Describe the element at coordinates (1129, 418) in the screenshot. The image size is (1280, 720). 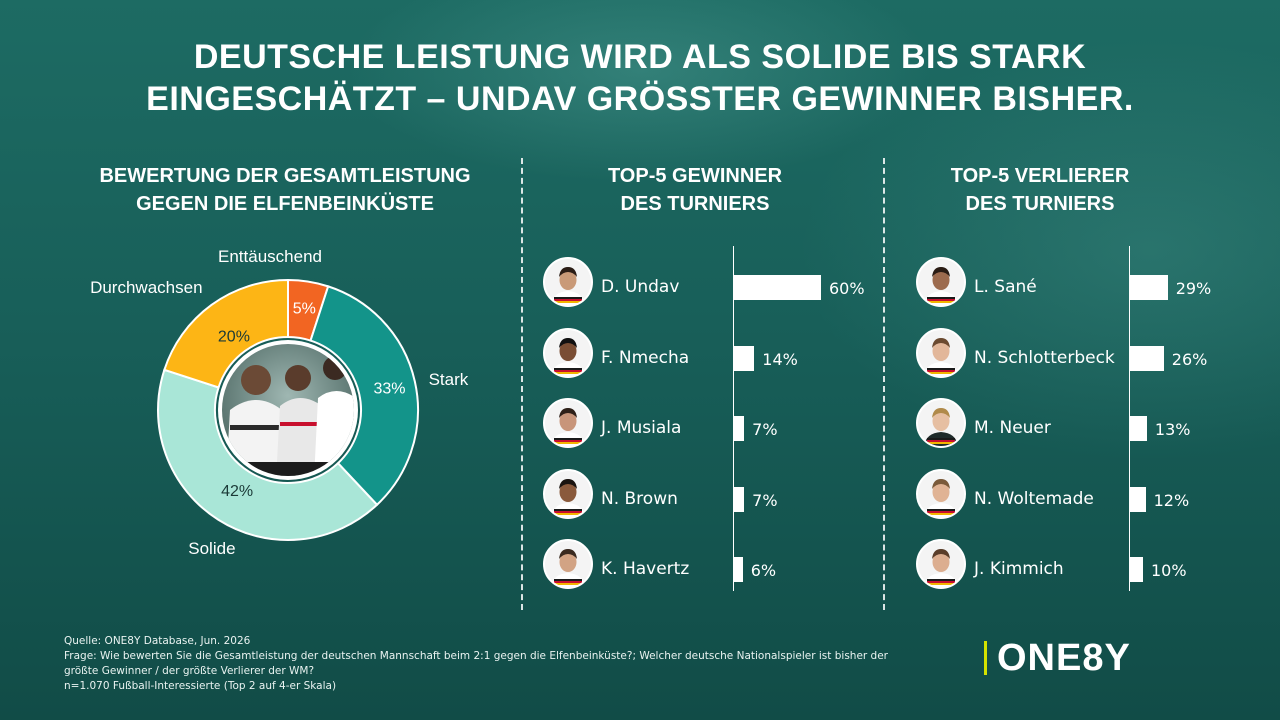
I see `losers-axis-line` at that location.